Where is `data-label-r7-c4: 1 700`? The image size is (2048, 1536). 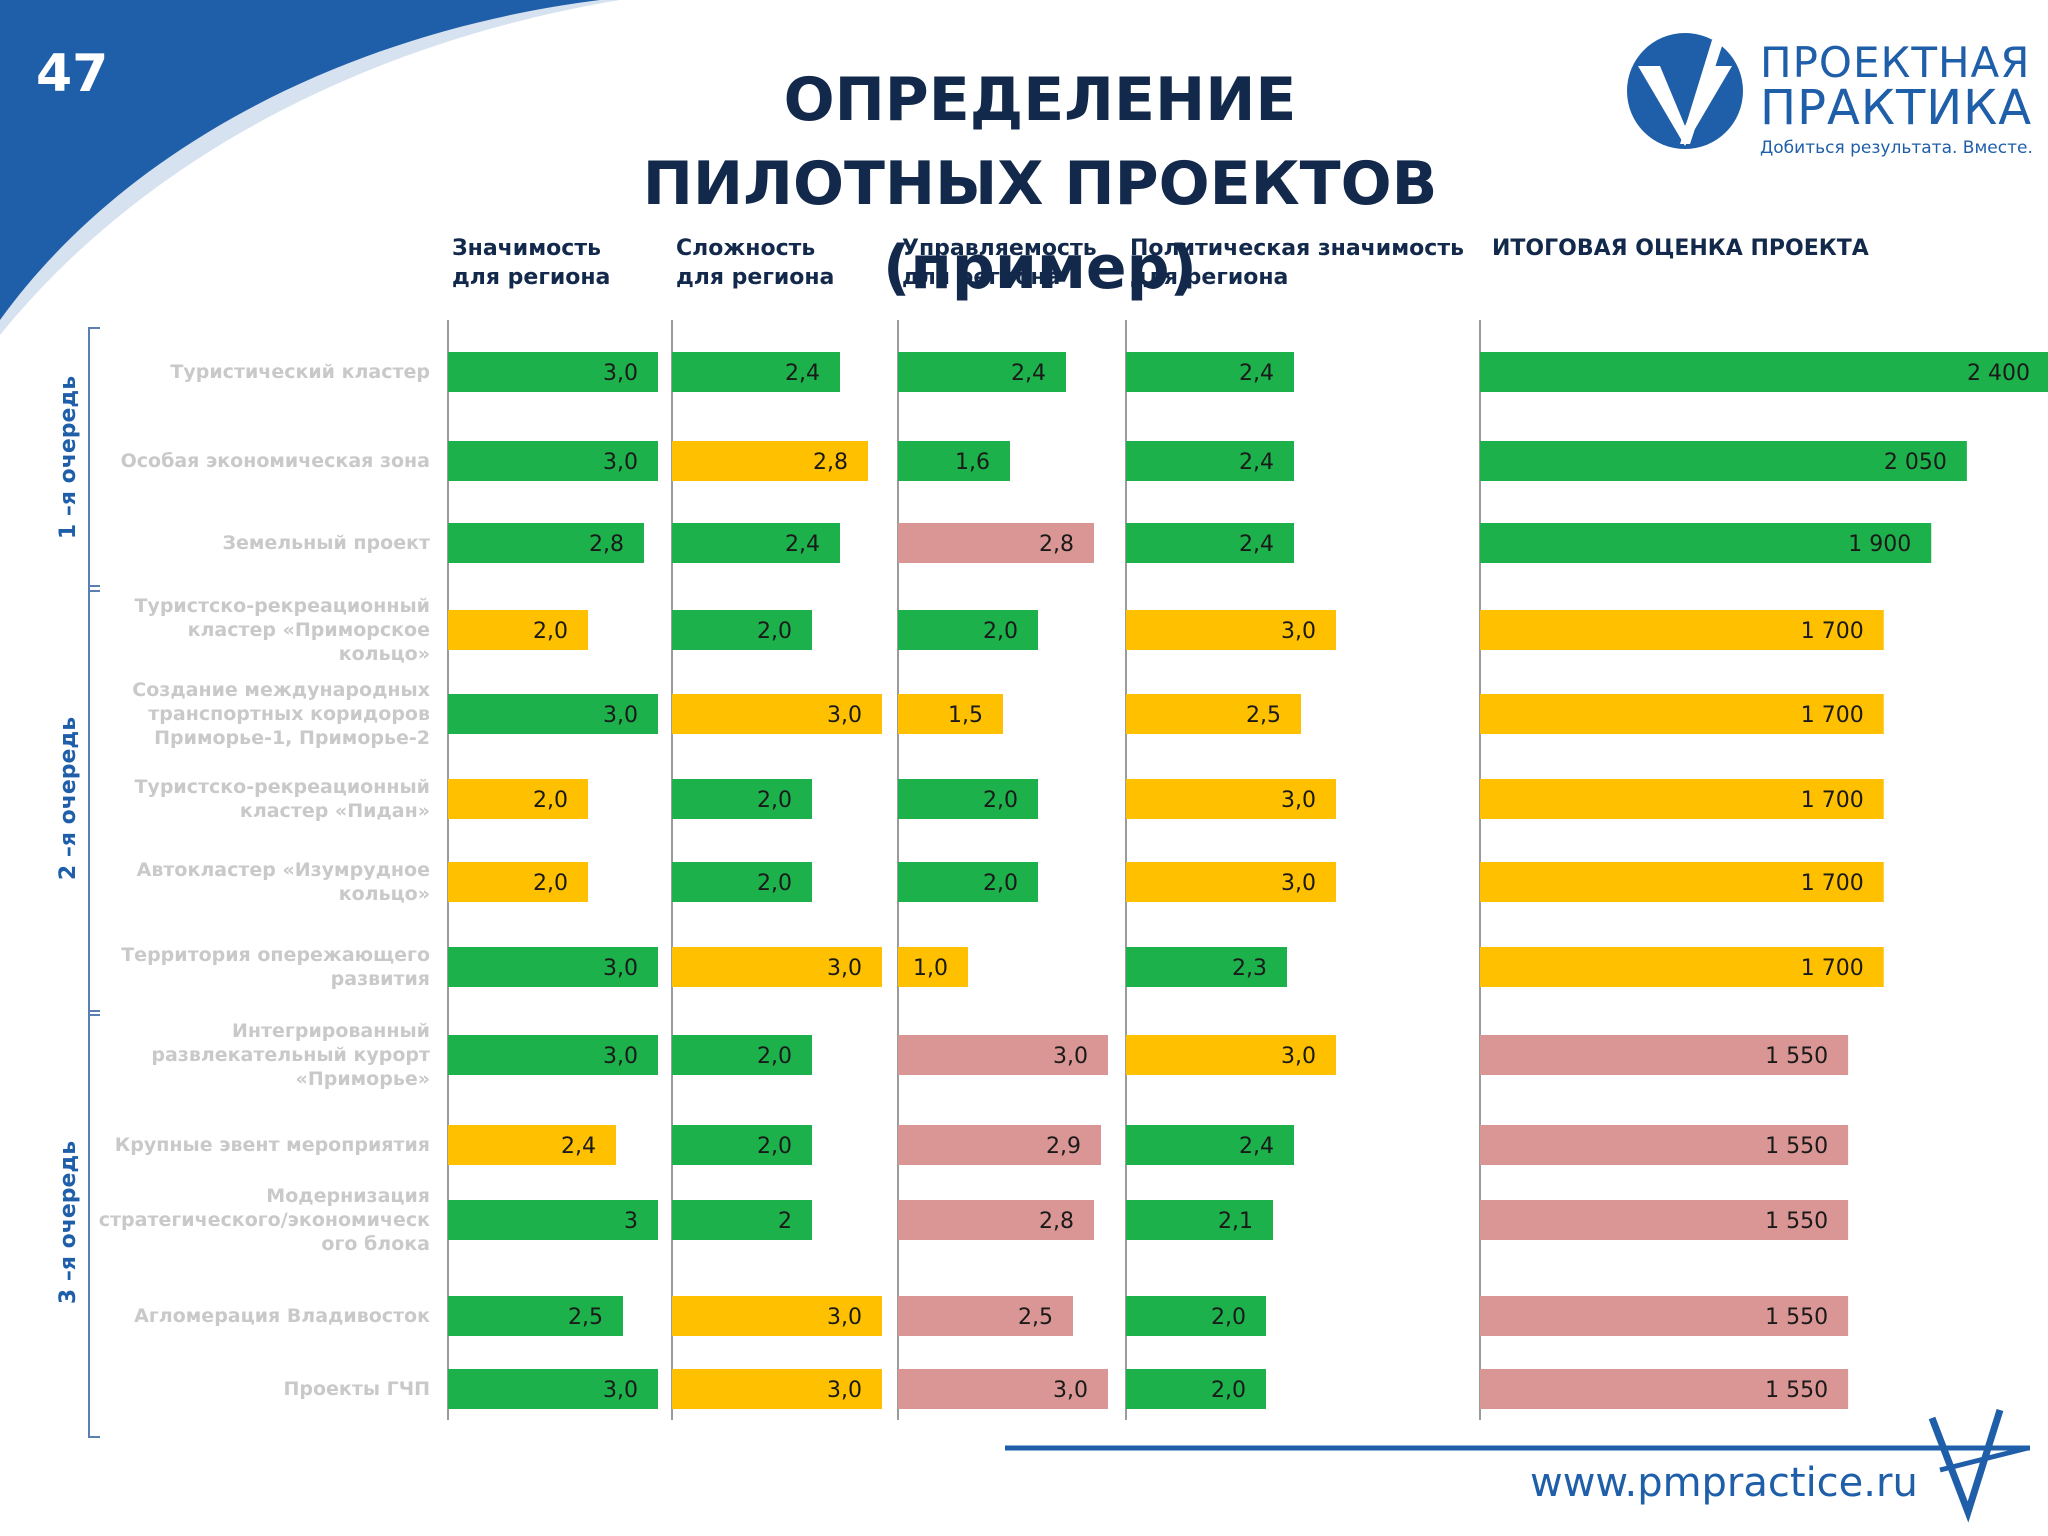 data-label-r7-c4: 1 700 is located at coordinates (1832, 968).